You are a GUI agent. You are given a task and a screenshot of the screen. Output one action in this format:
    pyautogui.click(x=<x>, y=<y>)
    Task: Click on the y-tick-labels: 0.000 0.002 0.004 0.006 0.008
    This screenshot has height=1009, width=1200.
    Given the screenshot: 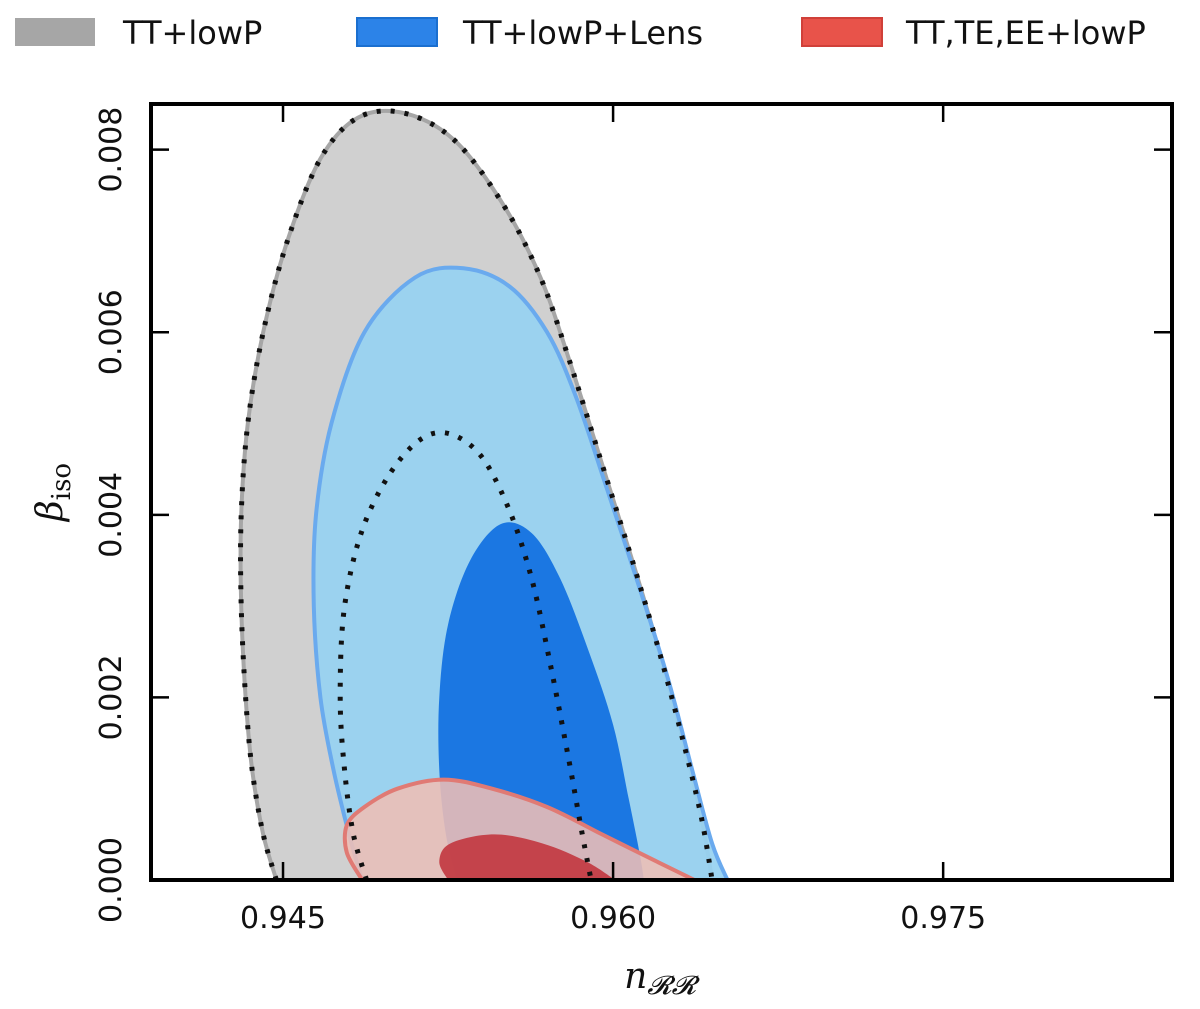 What is the action you would take?
    pyautogui.click(x=111, y=515)
    